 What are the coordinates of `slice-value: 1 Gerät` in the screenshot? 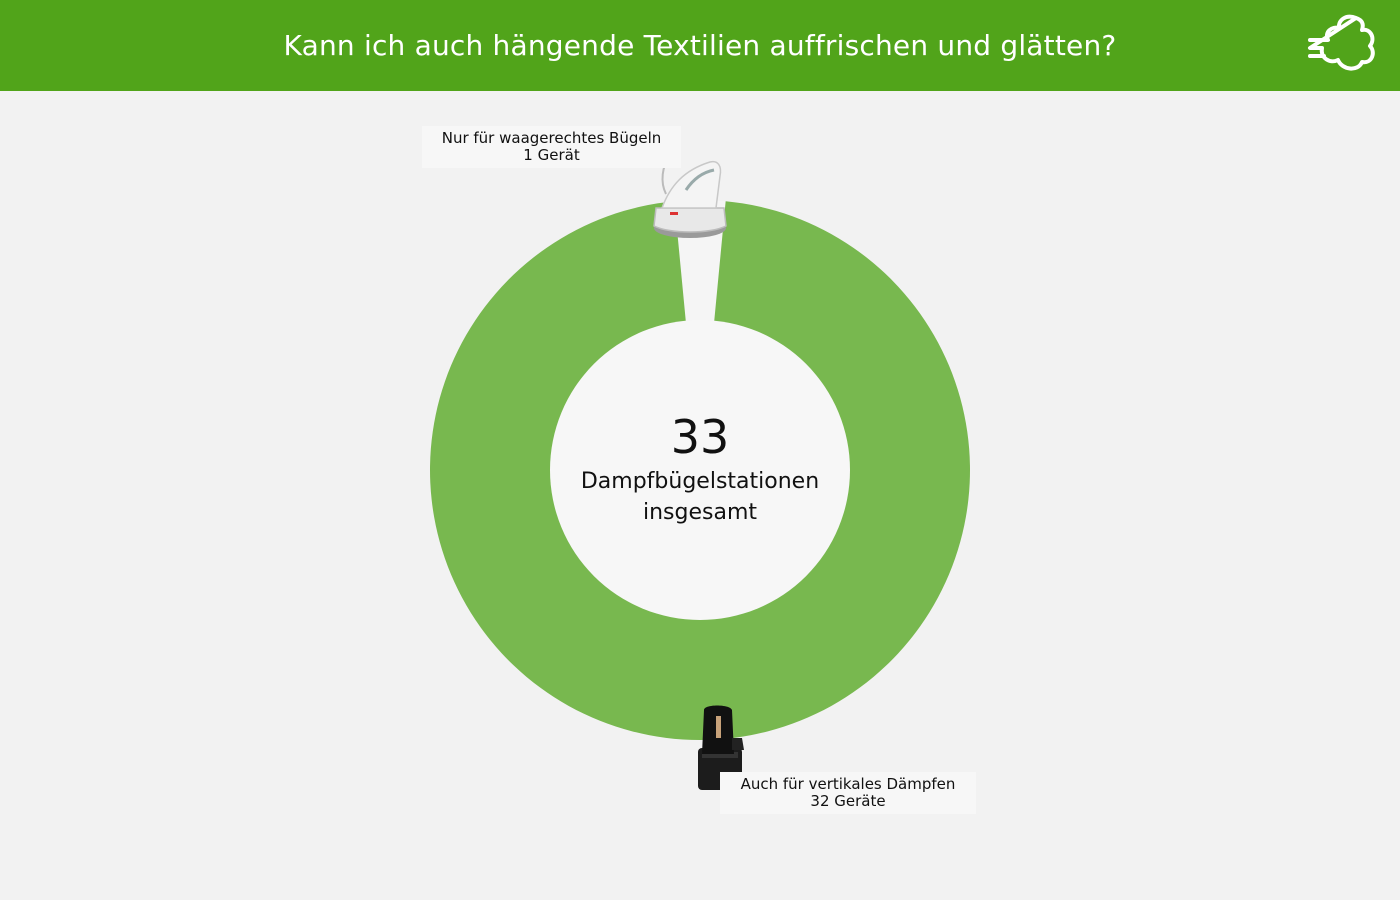 It's located at (551, 155).